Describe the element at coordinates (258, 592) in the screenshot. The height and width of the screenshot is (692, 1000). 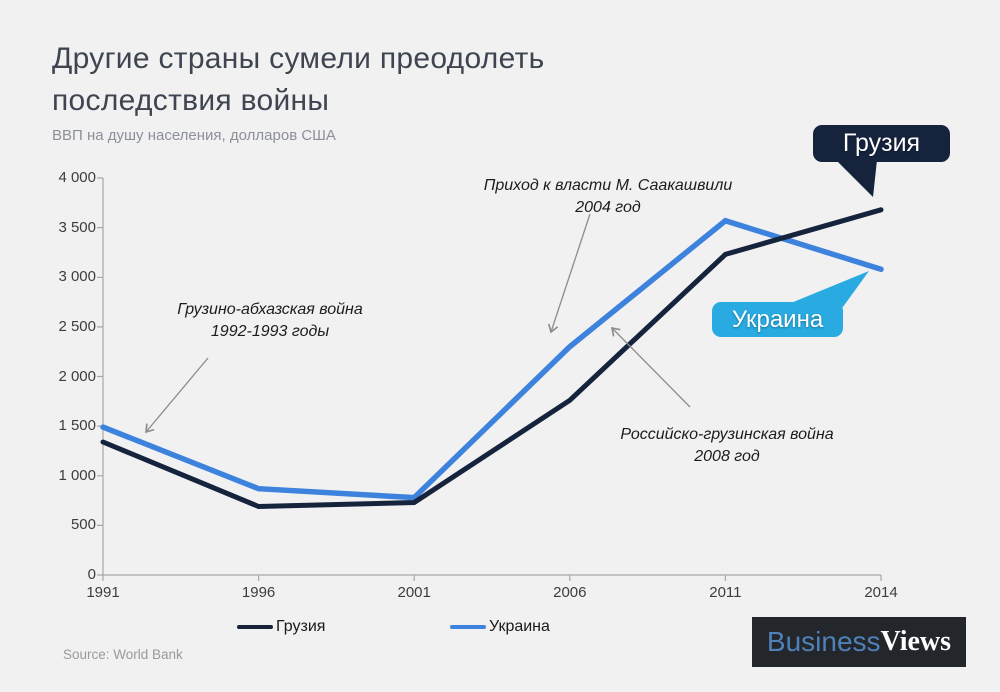
I see `x-axis-tick-label: 1996` at that location.